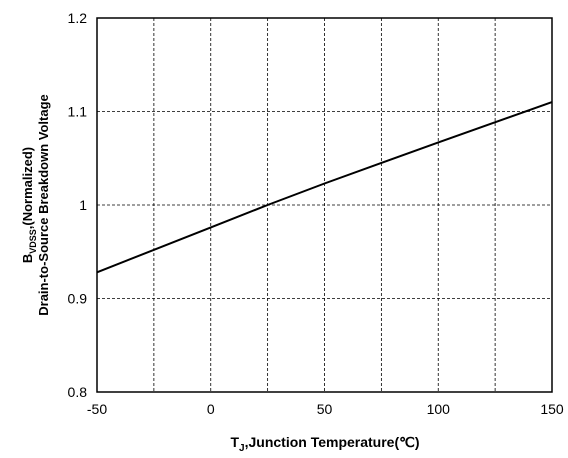 The width and height of the screenshot is (568, 458). Describe the element at coordinates (78, 299) in the screenshot. I see `y-tick-label: 0.9` at that location.